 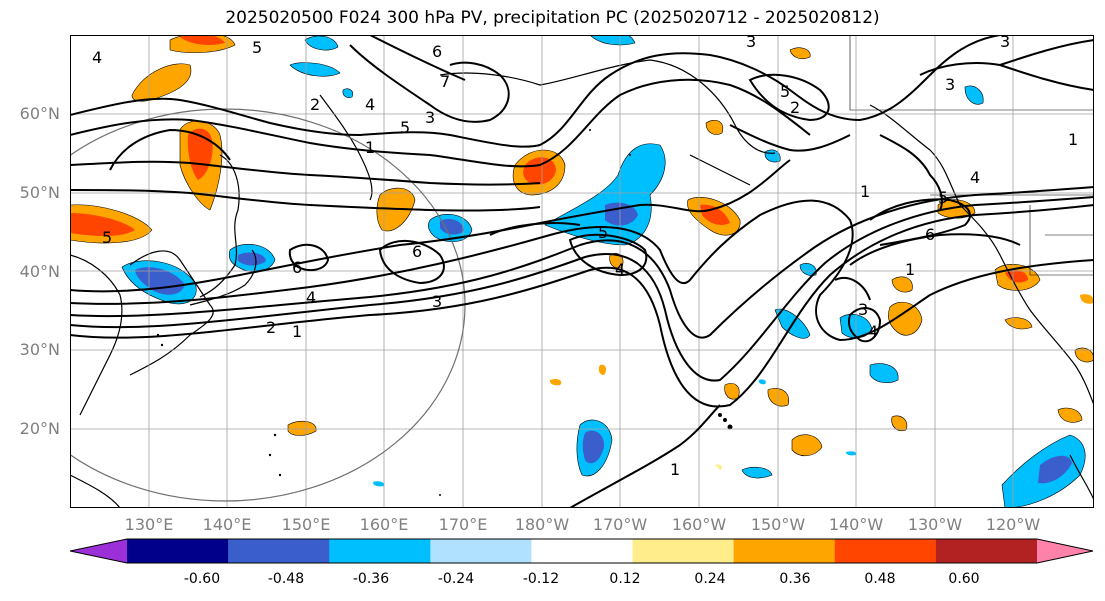 What do you see at coordinates (699, 524) in the screenshot?
I see `lon-label: 160°W` at bounding box center [699, 524].